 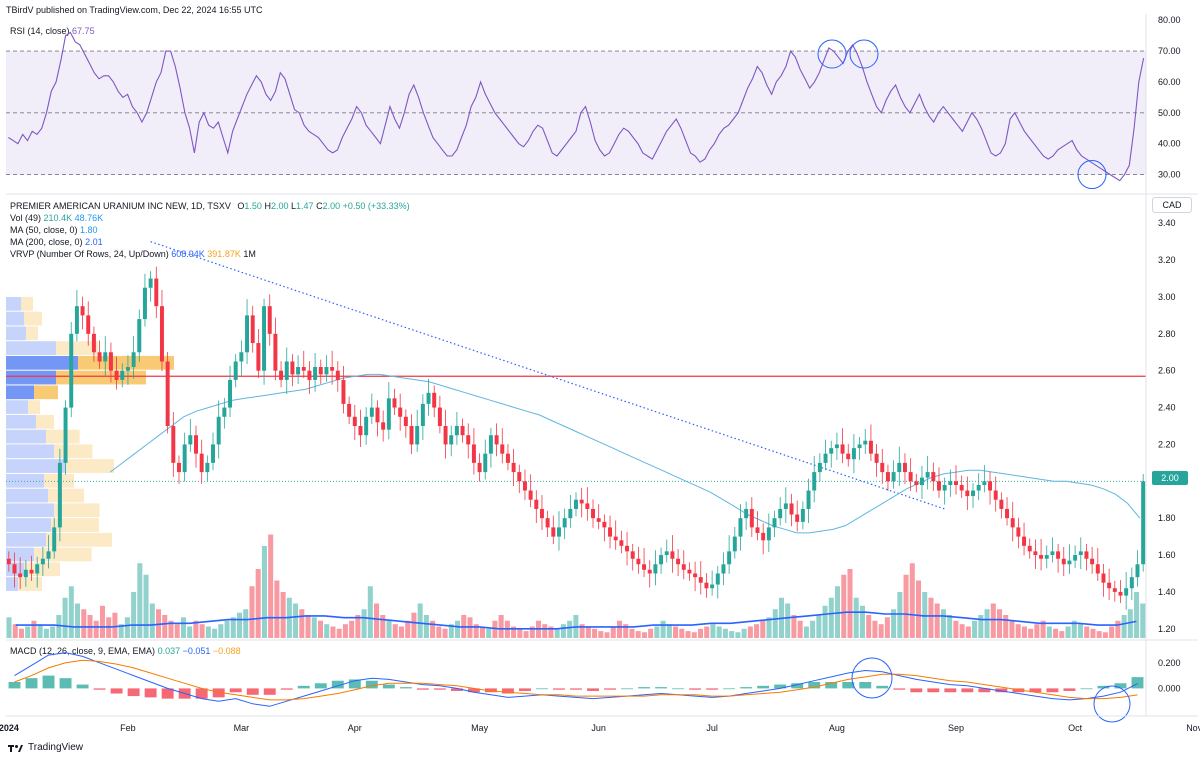 I want to click on volume-legend-v2: 48.76K, so click(x=89, y=218).